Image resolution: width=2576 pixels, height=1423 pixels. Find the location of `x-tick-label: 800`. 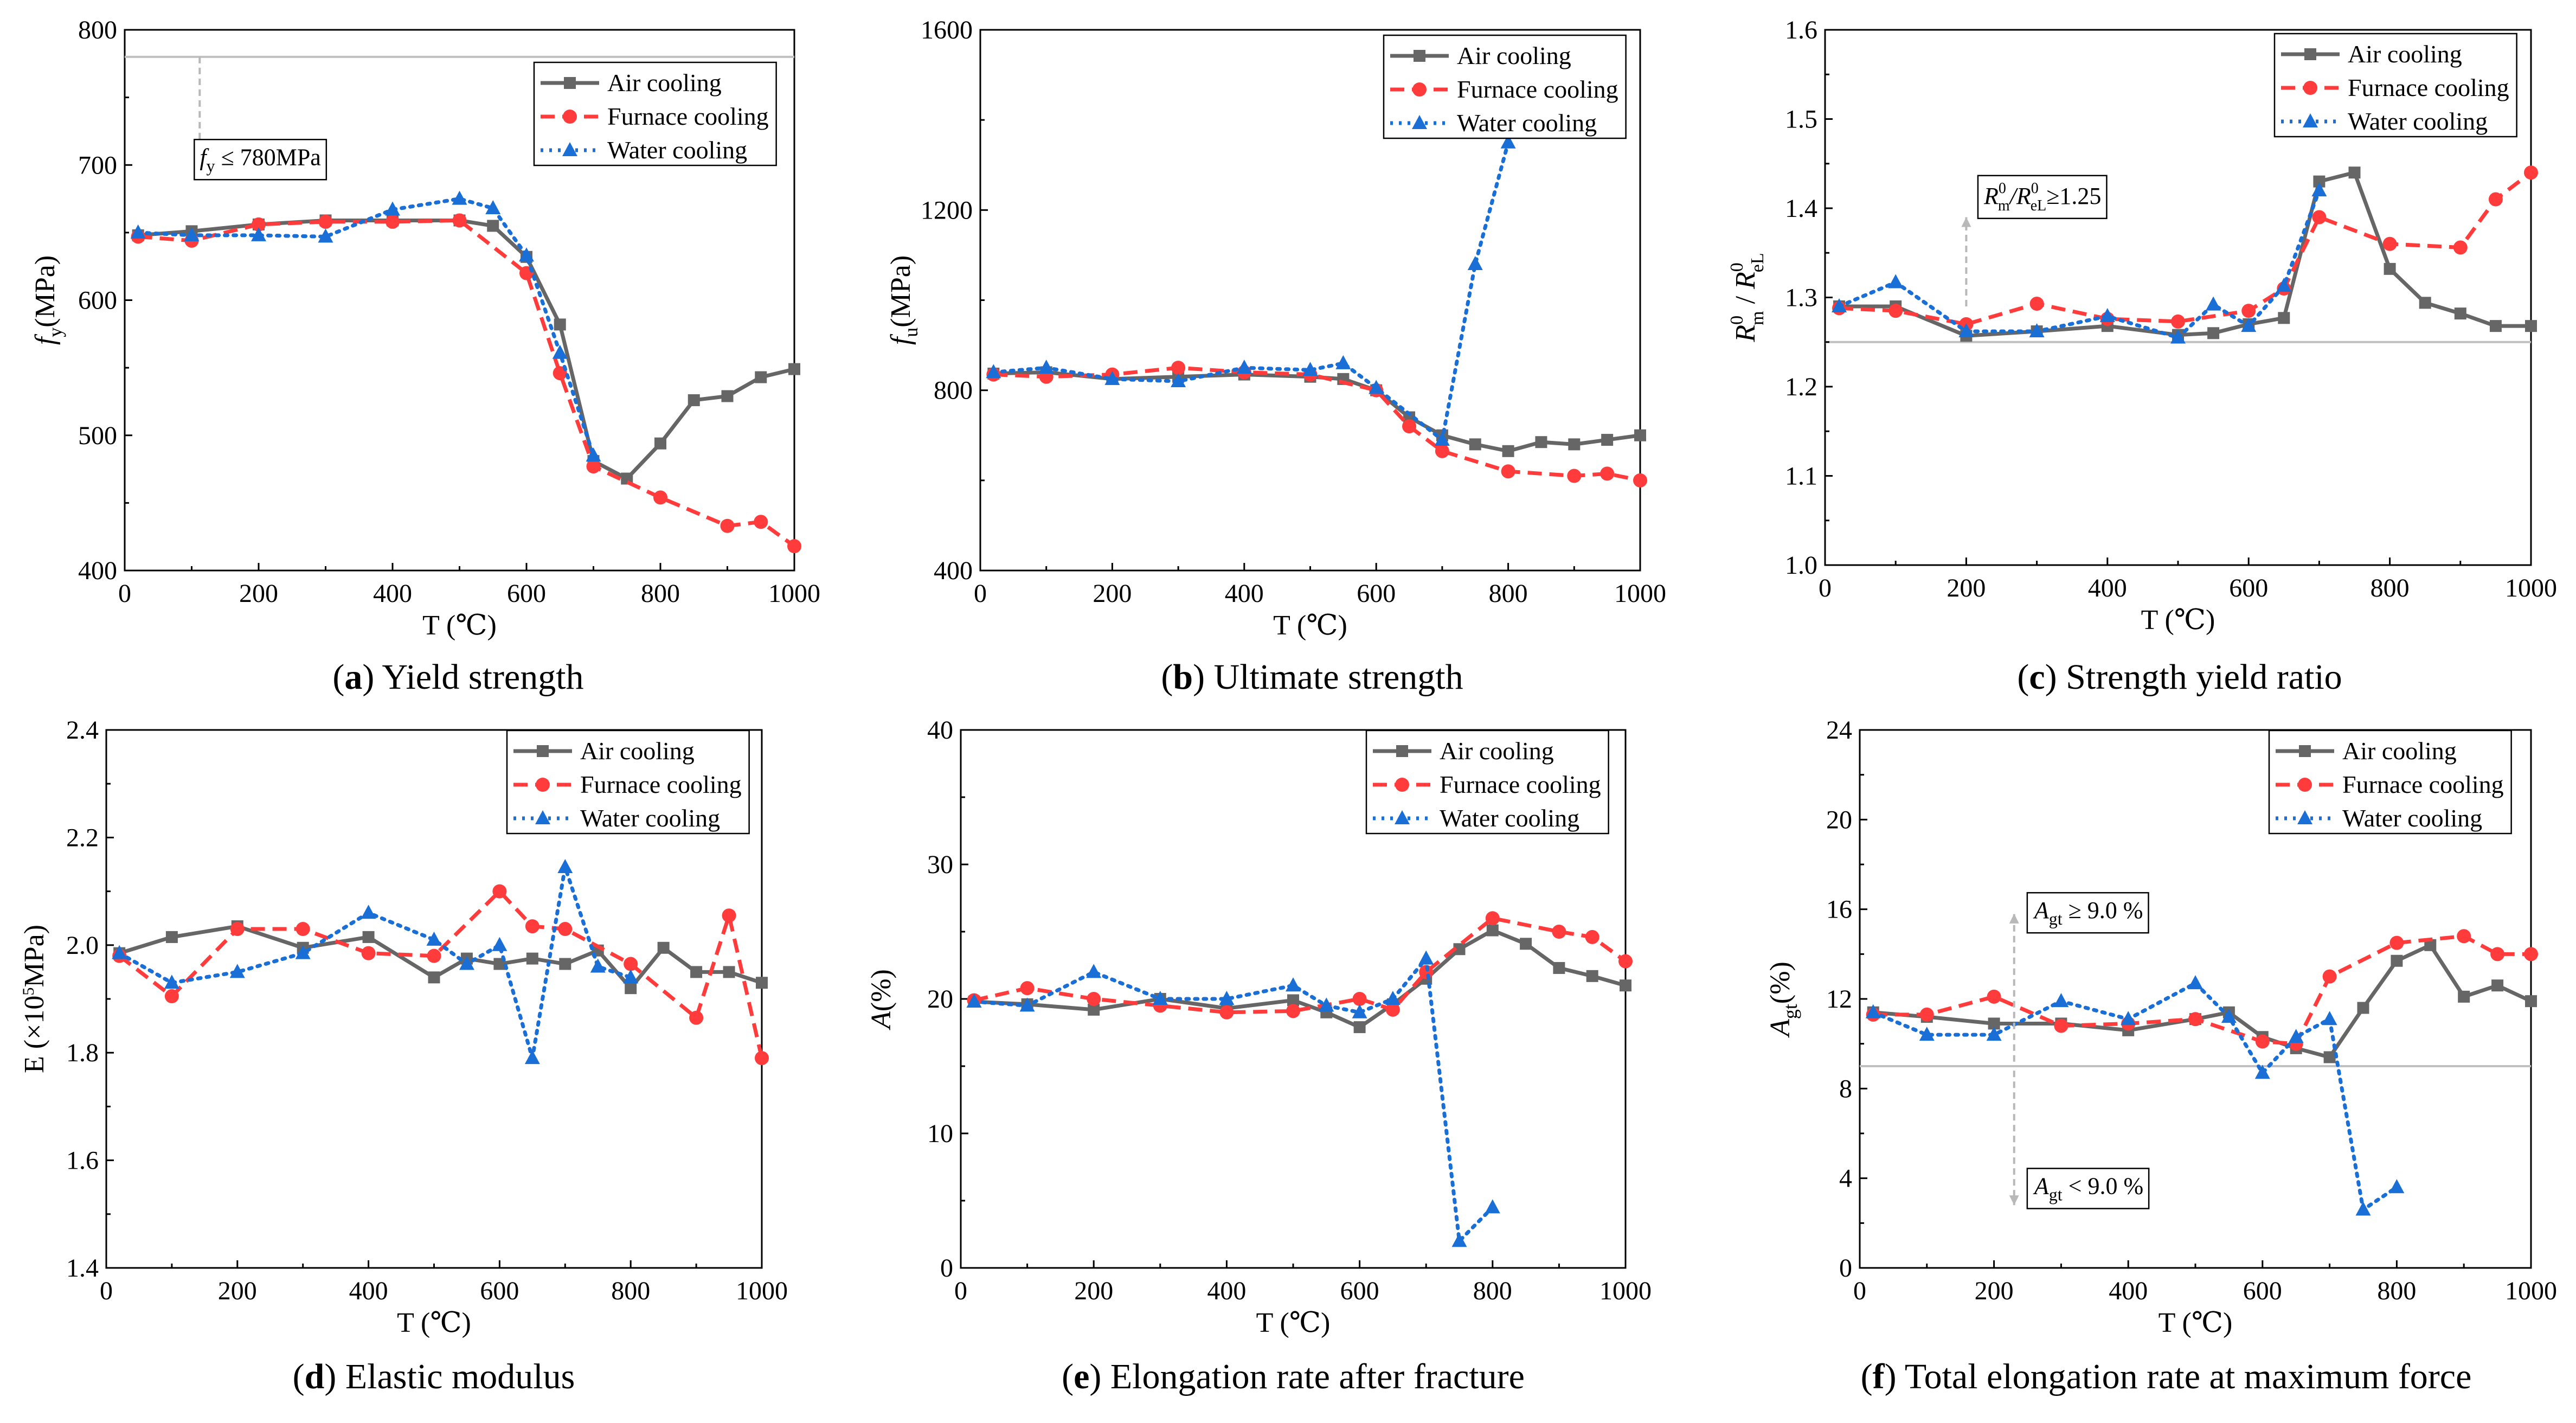

x-tick-label: 800 is located at coordinates (1509, 594).